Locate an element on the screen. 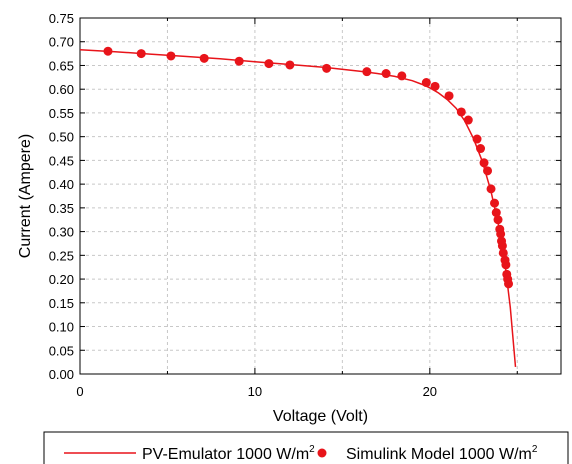  y-tick-label: 0.40 is located at coordinates (61, 184).